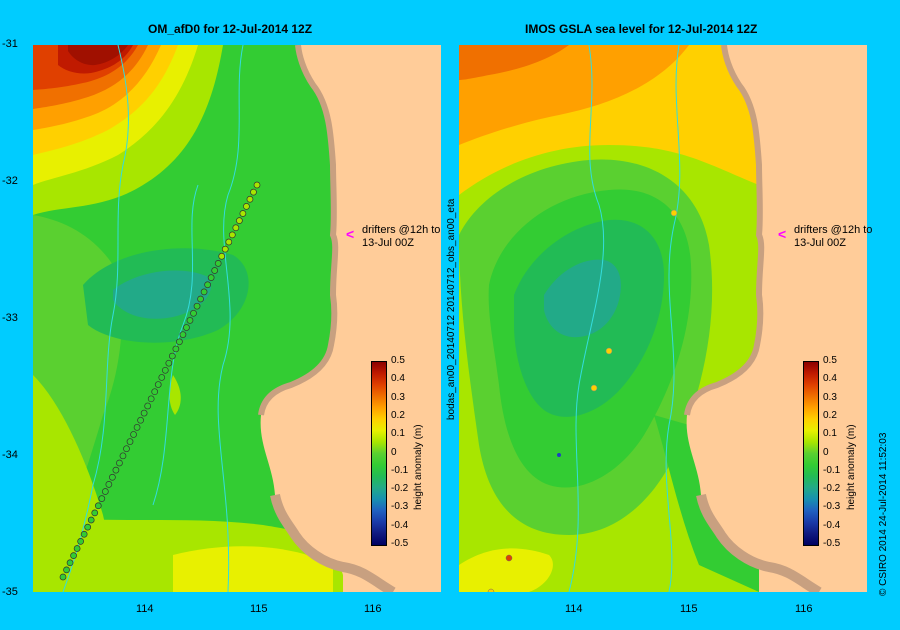 Image resolution: width=900 pixels, height=630 pixels. What do you see at coordinates (398, 379) in the screenshot?
I see `colorbar-tick: 0.4` at bounding box center [398, 379].